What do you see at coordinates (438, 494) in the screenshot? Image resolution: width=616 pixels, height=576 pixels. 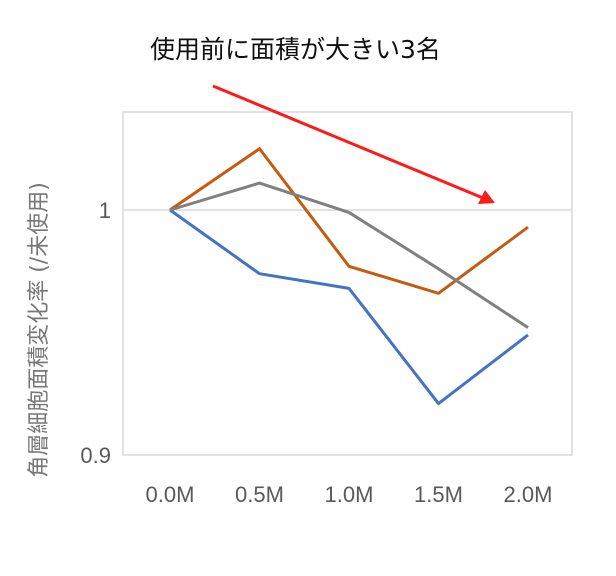 I see `x-tick-label: 1.5M` at bounding box center [438, 494].